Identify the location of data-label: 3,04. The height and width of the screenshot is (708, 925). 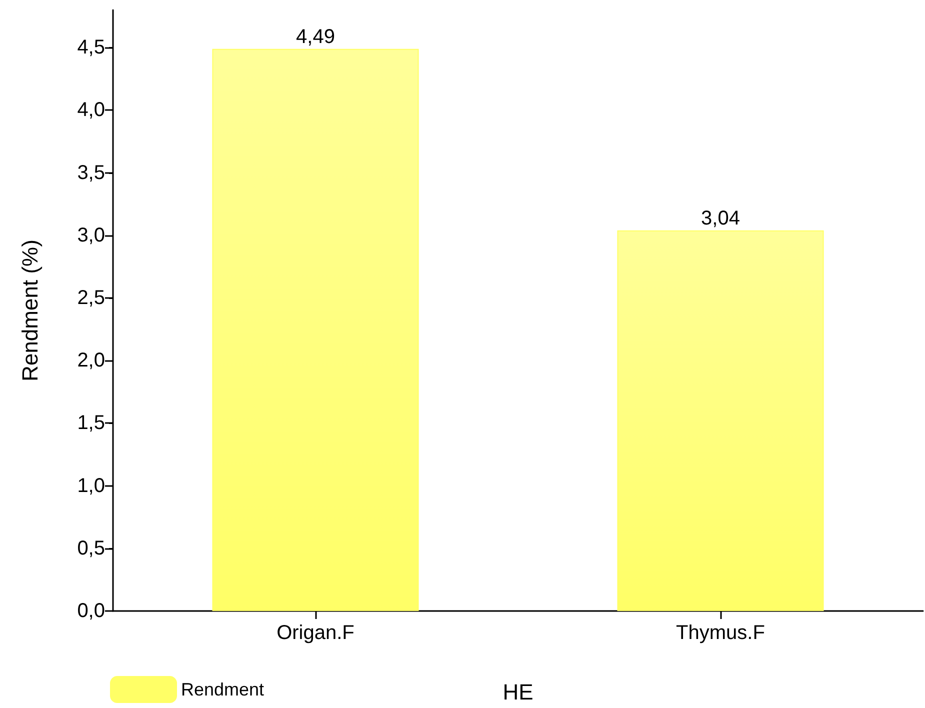
(720, 218).